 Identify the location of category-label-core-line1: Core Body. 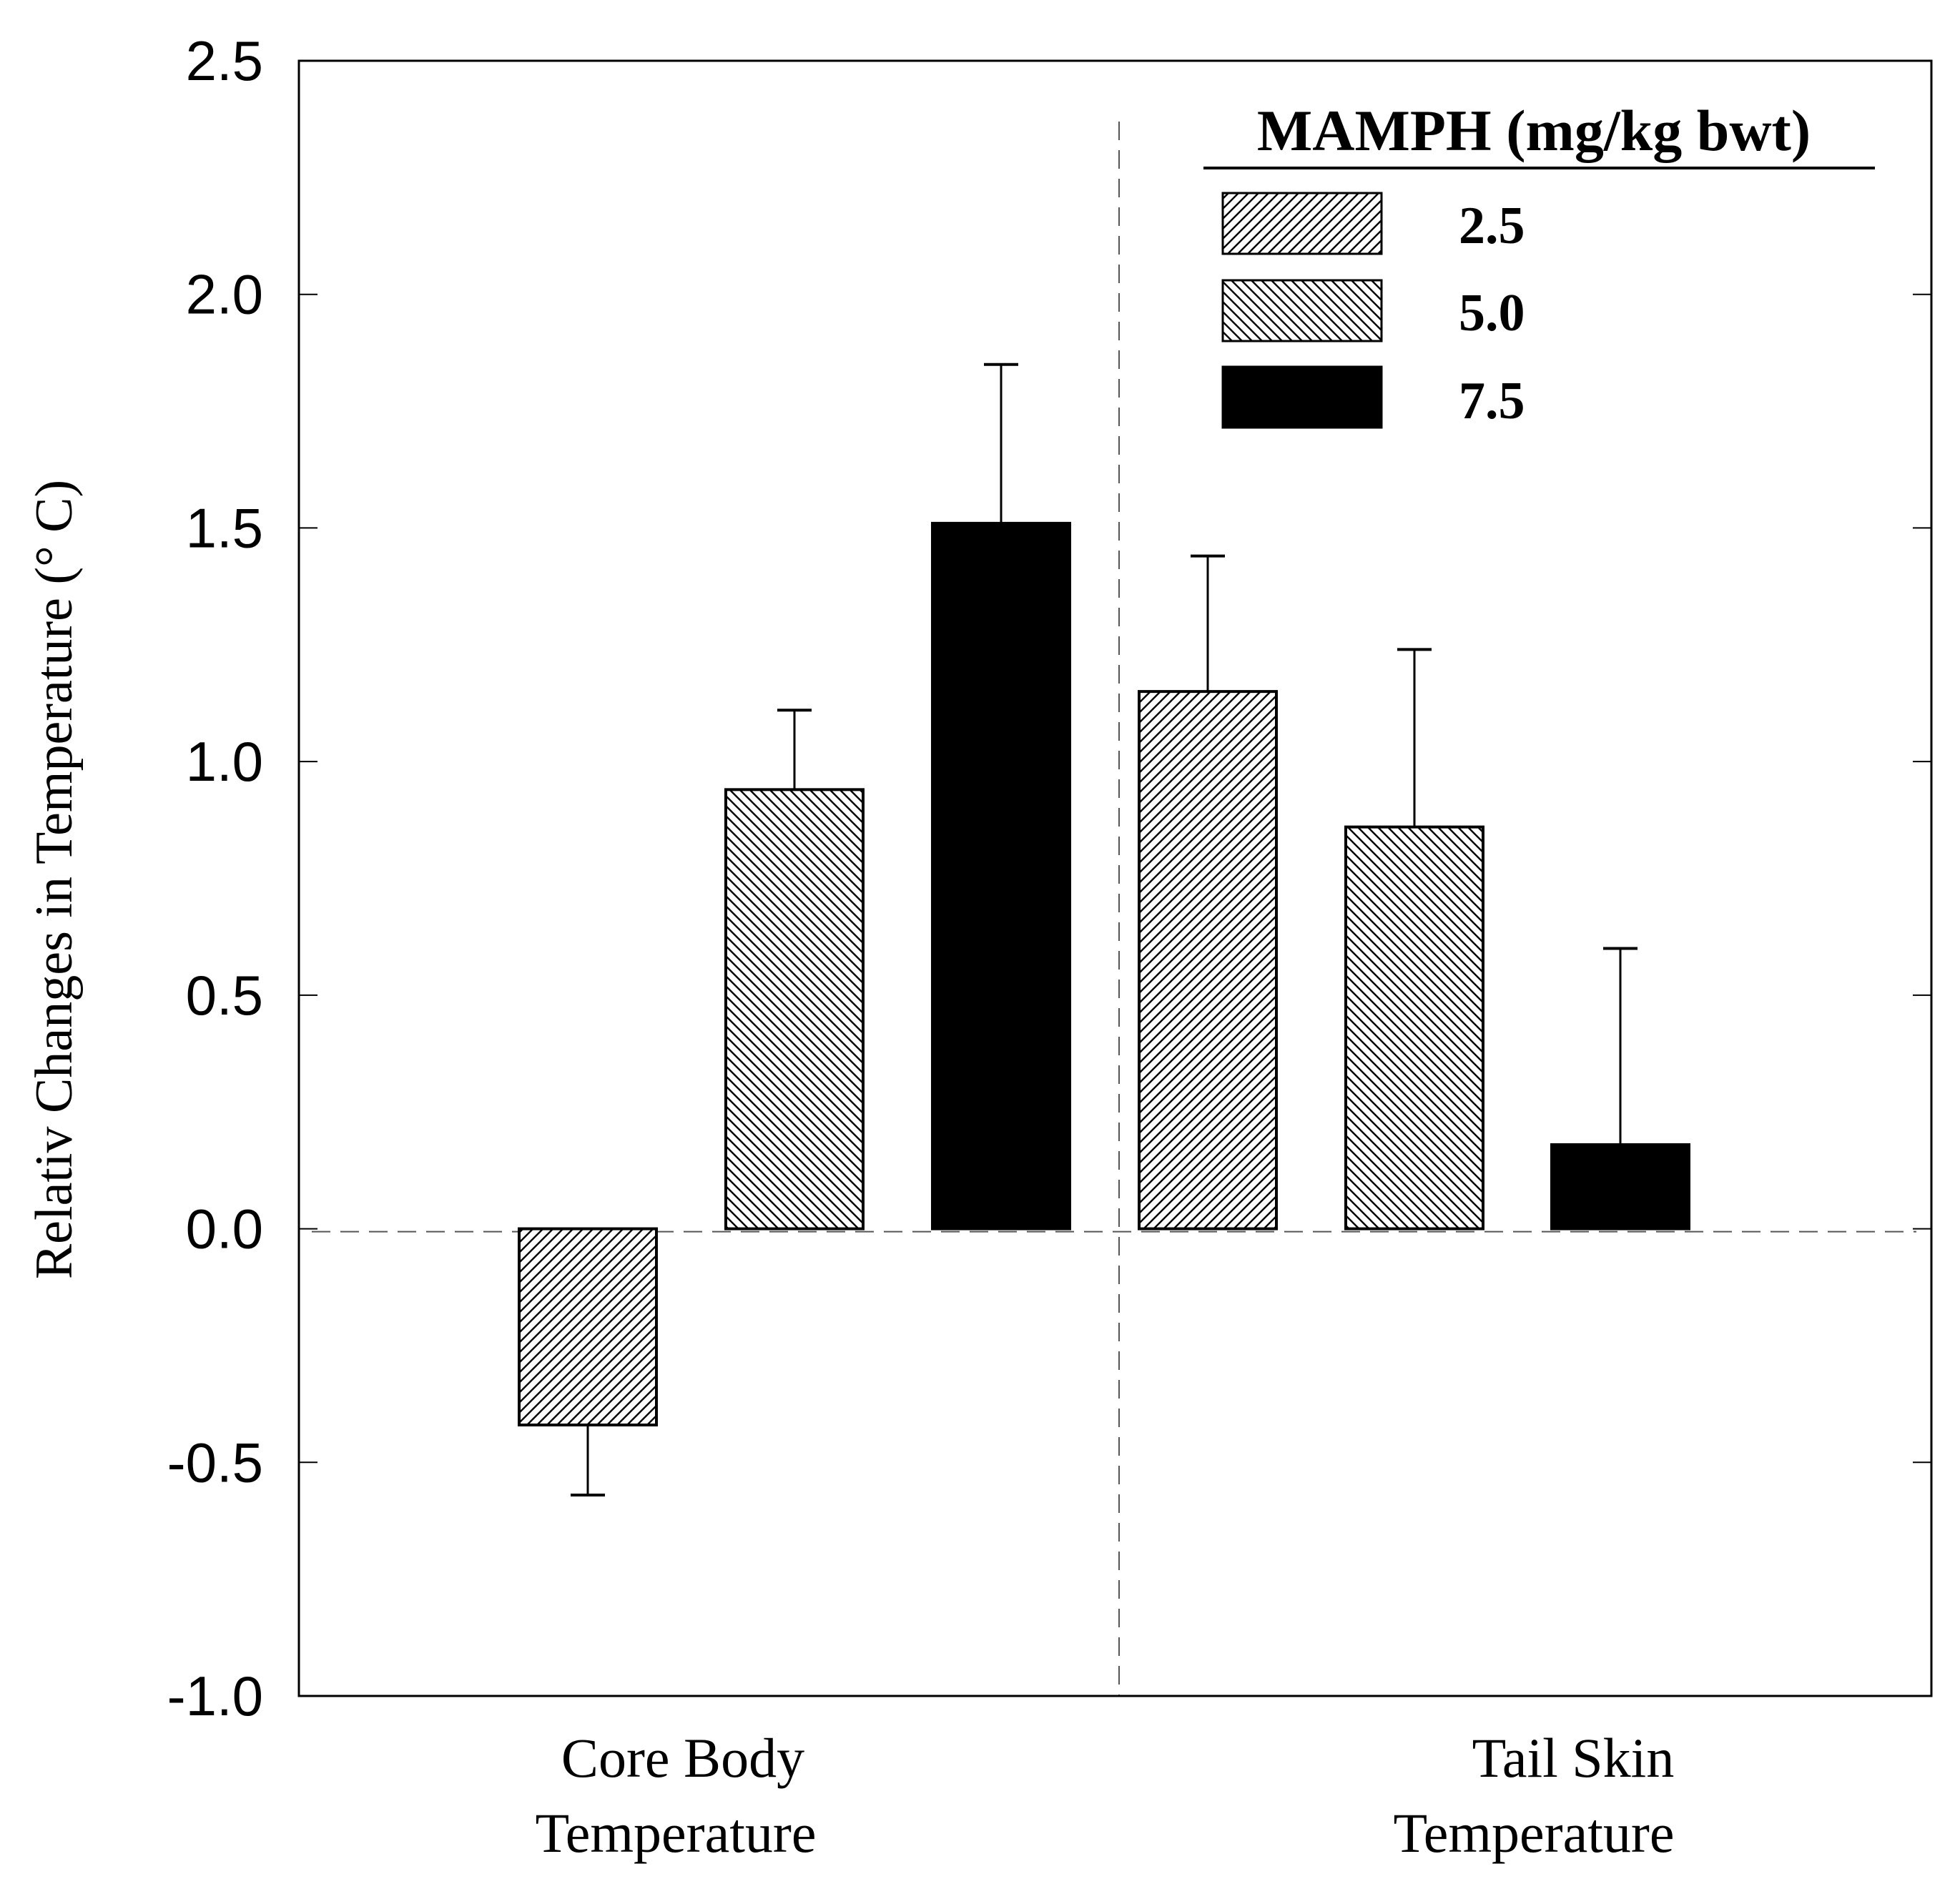
(682, 1758).